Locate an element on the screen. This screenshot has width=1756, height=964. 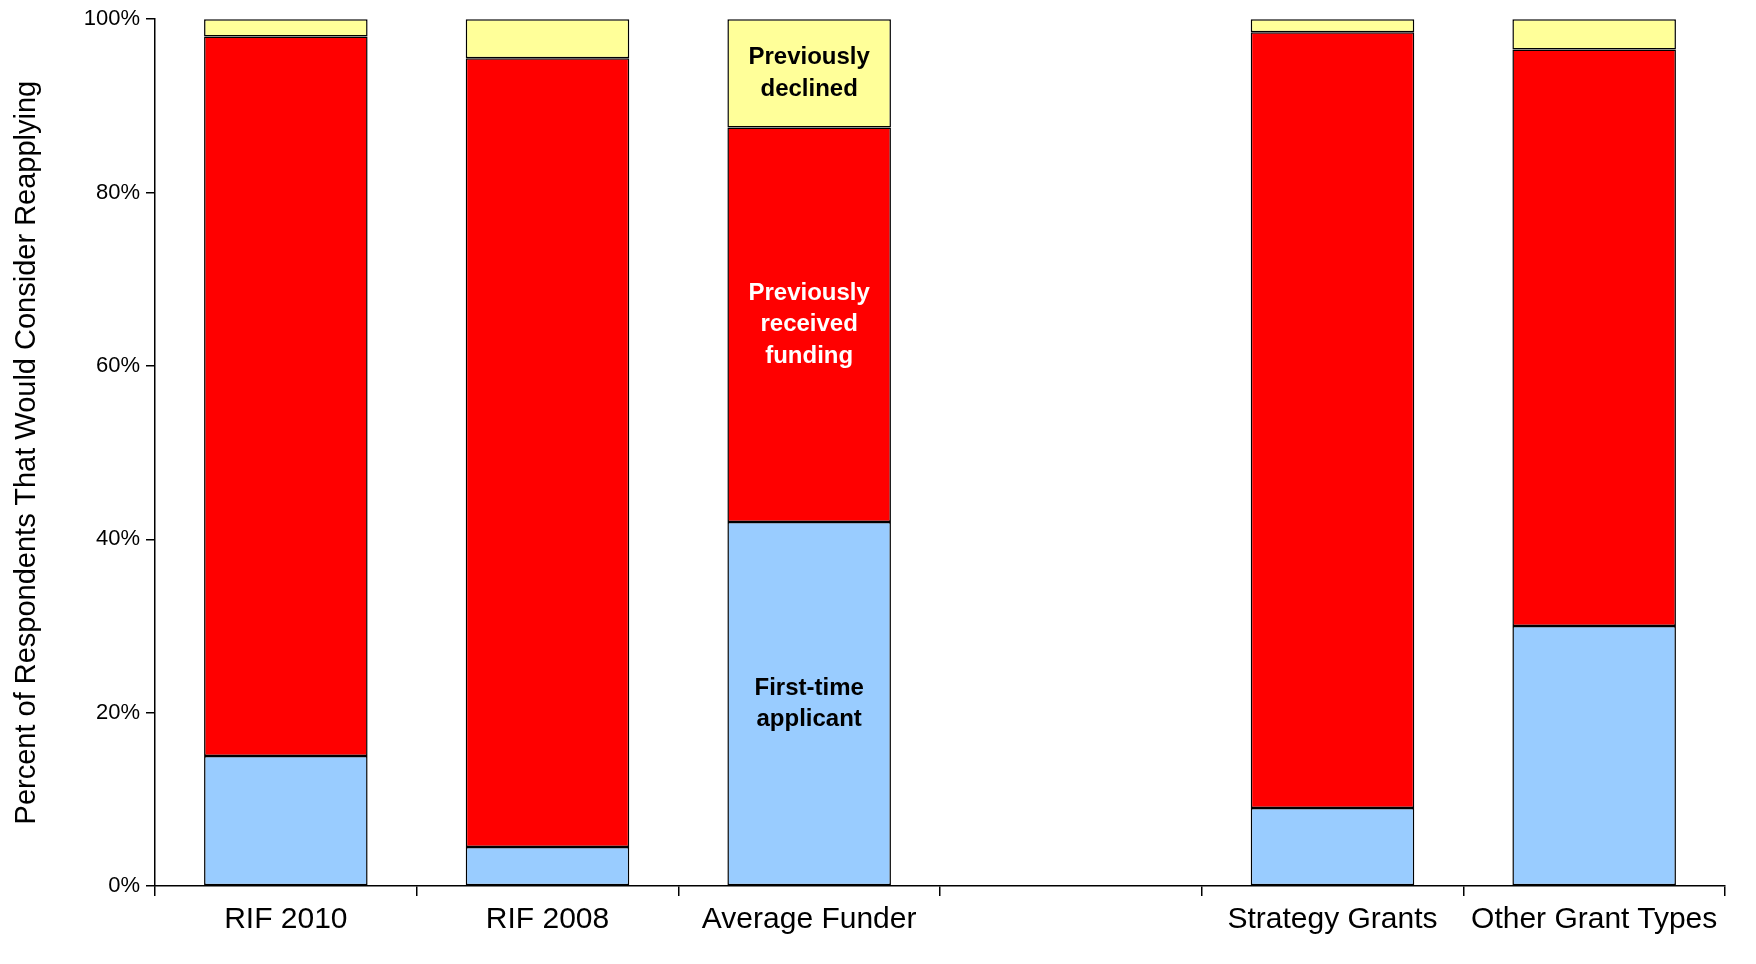
y-tick-label: 100% is located at coordinates (111, 18).